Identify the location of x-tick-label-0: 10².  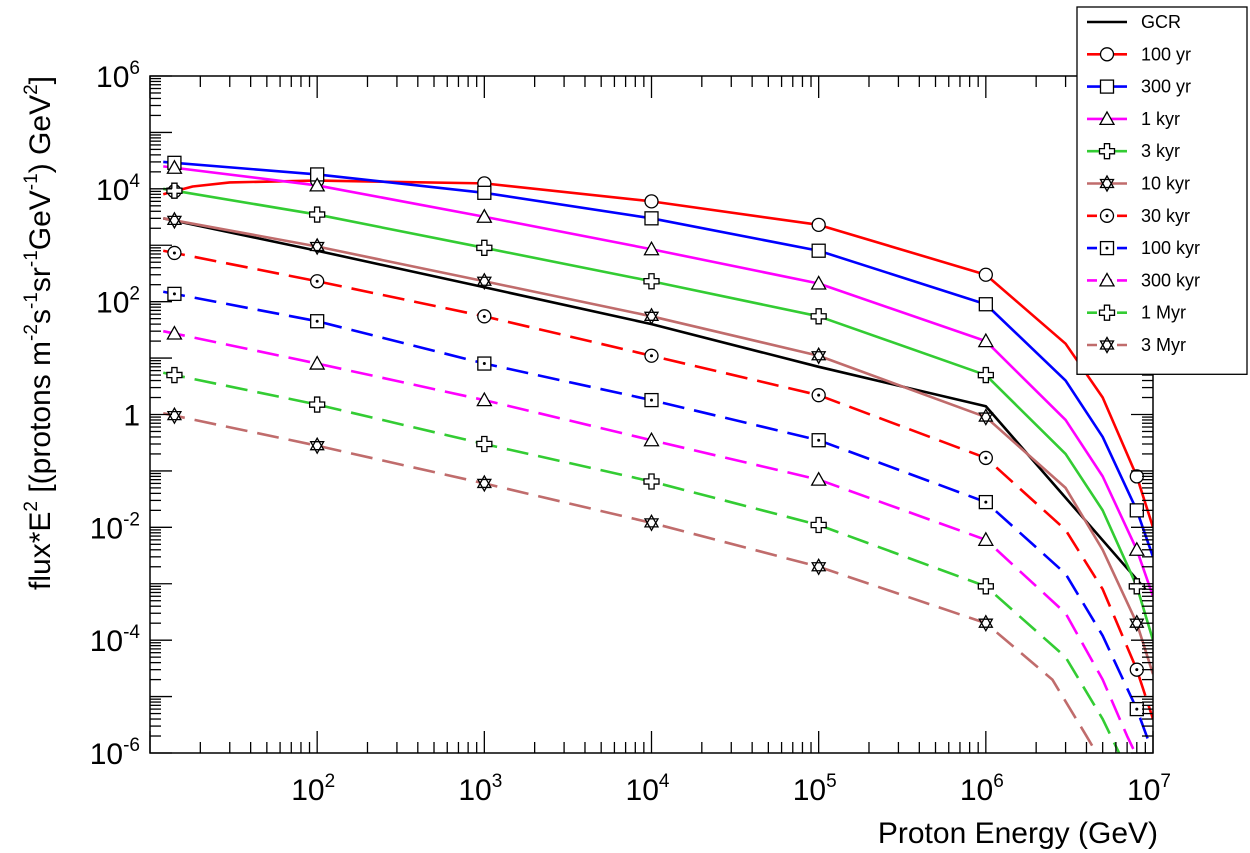
(313, 789).